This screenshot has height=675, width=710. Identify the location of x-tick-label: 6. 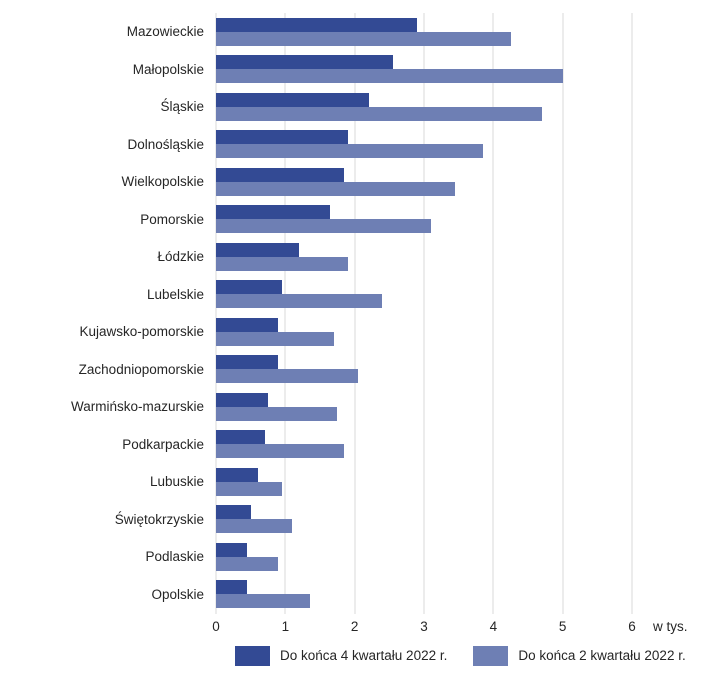
(632, 626).